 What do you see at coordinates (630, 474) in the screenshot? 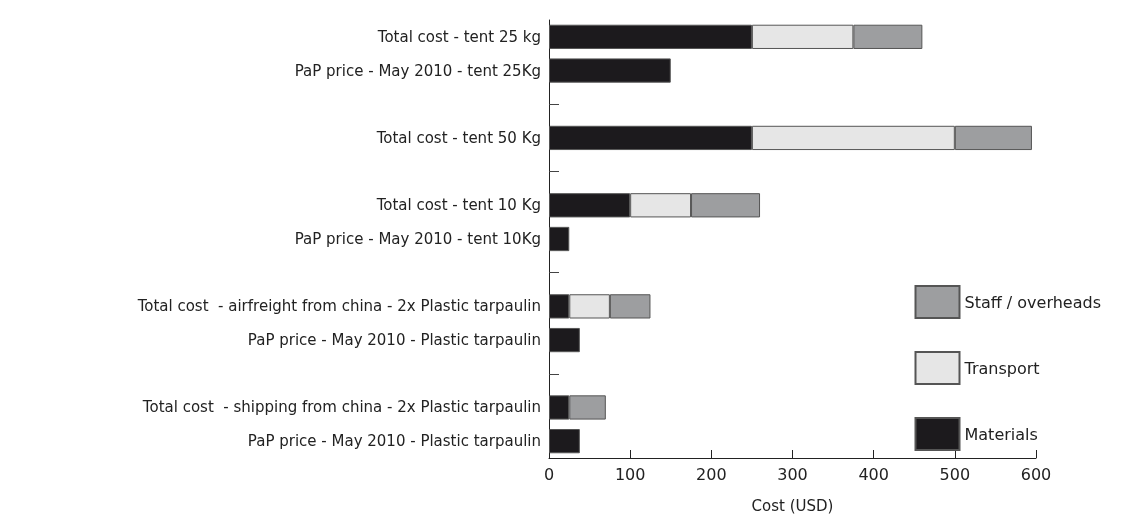
I see `x-tick-label: 100` at bounding box center [630, 474].